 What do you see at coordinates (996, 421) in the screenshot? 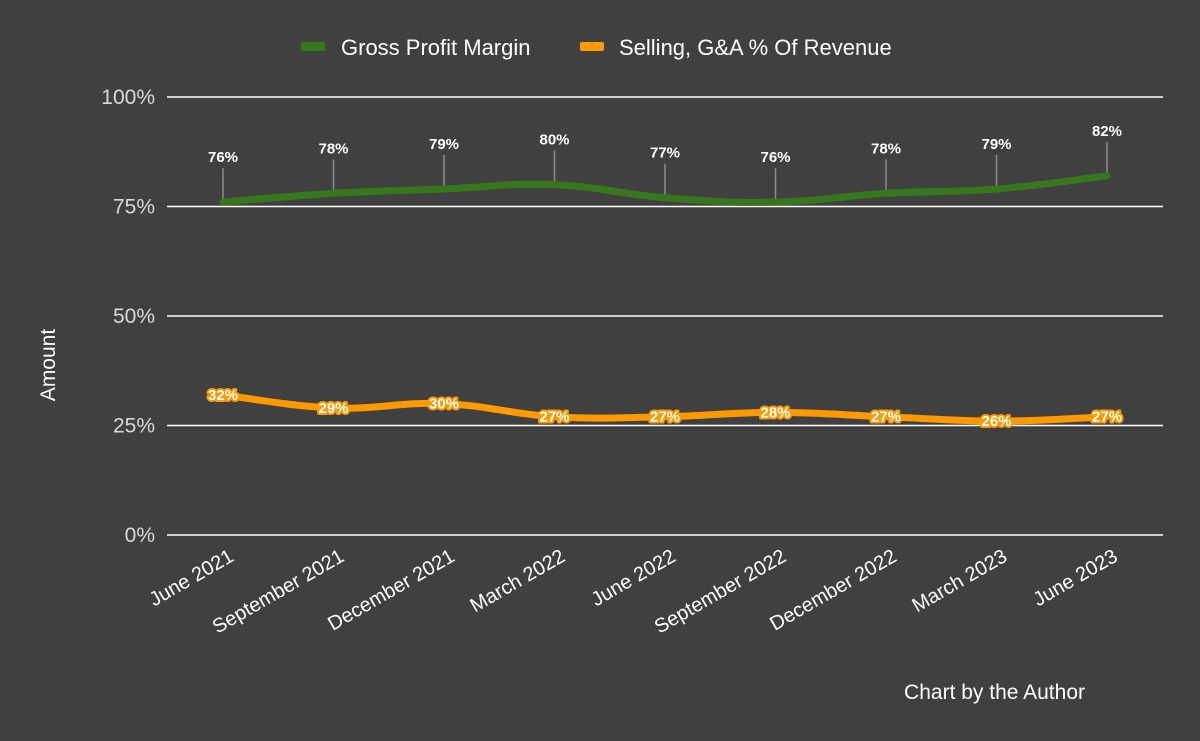
I see `data-label-selling-g-a-of-revenue: 26%` at bounding box center [996, 421].